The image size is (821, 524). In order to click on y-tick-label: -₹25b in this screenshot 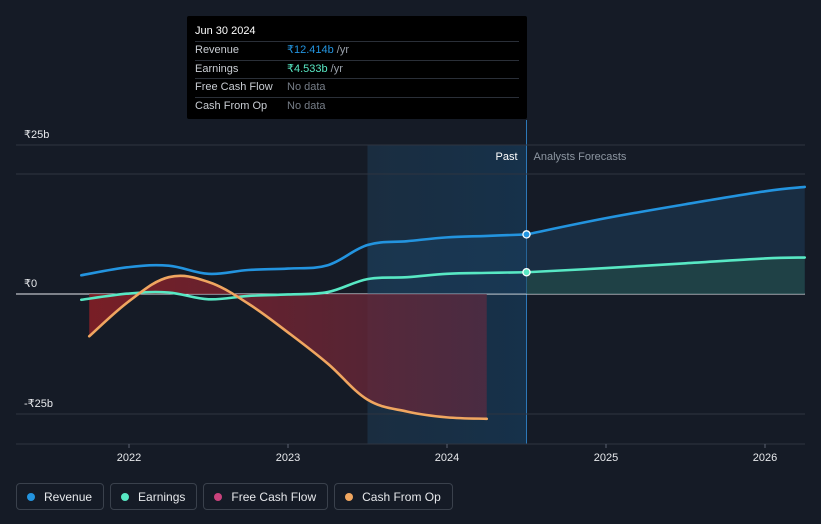, I will do `click(38, 404)`.